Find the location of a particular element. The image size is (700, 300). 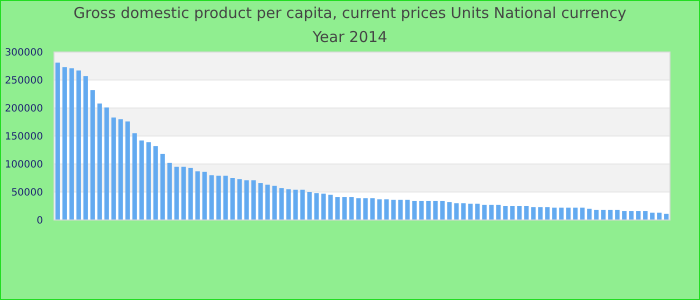

y-tick-label: 150000 is located at coordinates (23, 137).